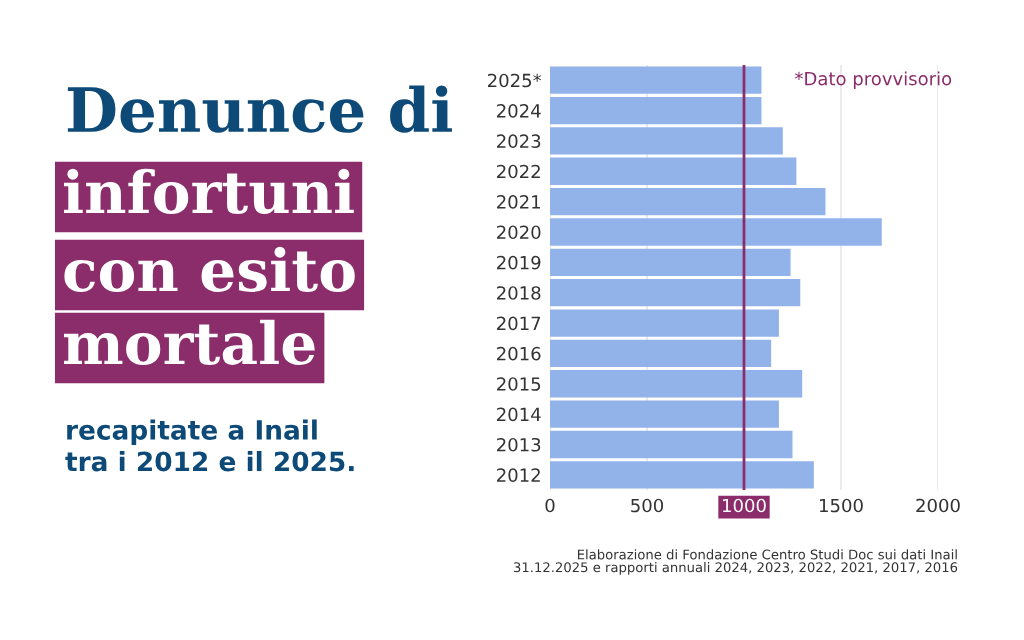 This screenshot has width=1024, height=640. What do you see at coordinates (209, 445) in the screenshot?
I see `text: recapitate a Inail tra i 2012 e il 2025.` at bounding box center [209, 445].